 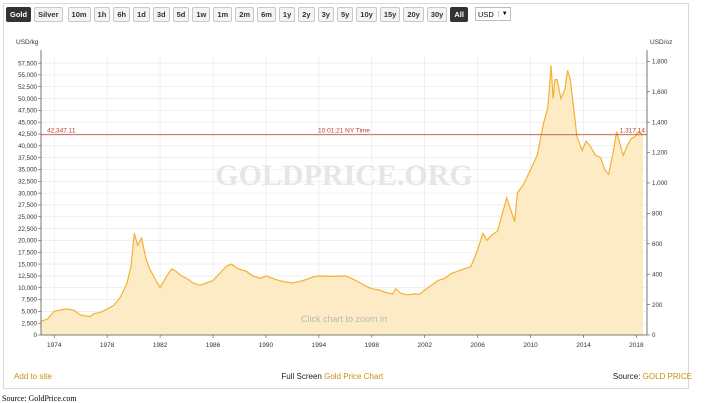 What do you see at coordinates (161, 14) in the screenshot?
I see `range-button-3d: 3d` at bounding box center [161, 14].